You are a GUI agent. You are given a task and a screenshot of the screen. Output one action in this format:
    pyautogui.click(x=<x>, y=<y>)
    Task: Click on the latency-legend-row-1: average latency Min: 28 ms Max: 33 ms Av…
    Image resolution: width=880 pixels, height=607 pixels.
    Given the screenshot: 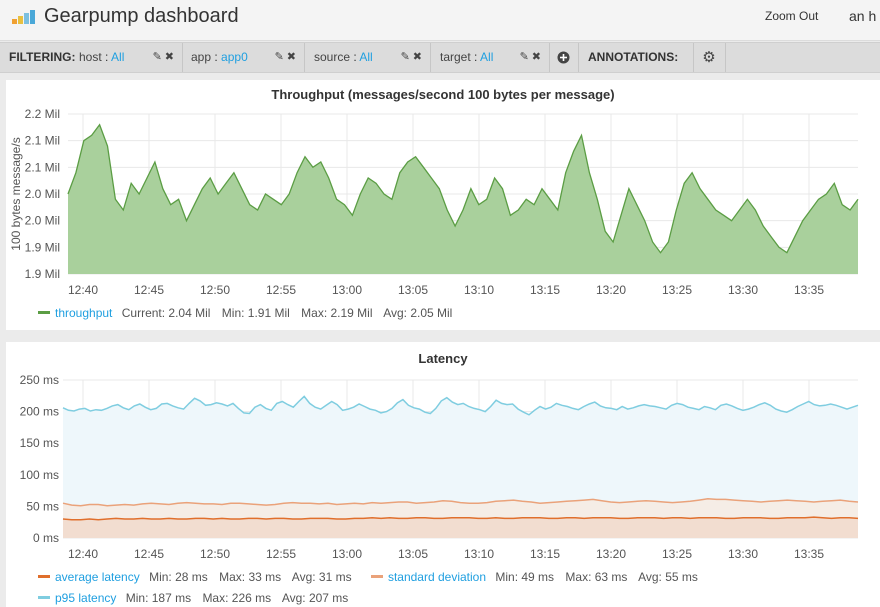 What is the action you would take?
    pyautogui.click(x=372, y=577)
    